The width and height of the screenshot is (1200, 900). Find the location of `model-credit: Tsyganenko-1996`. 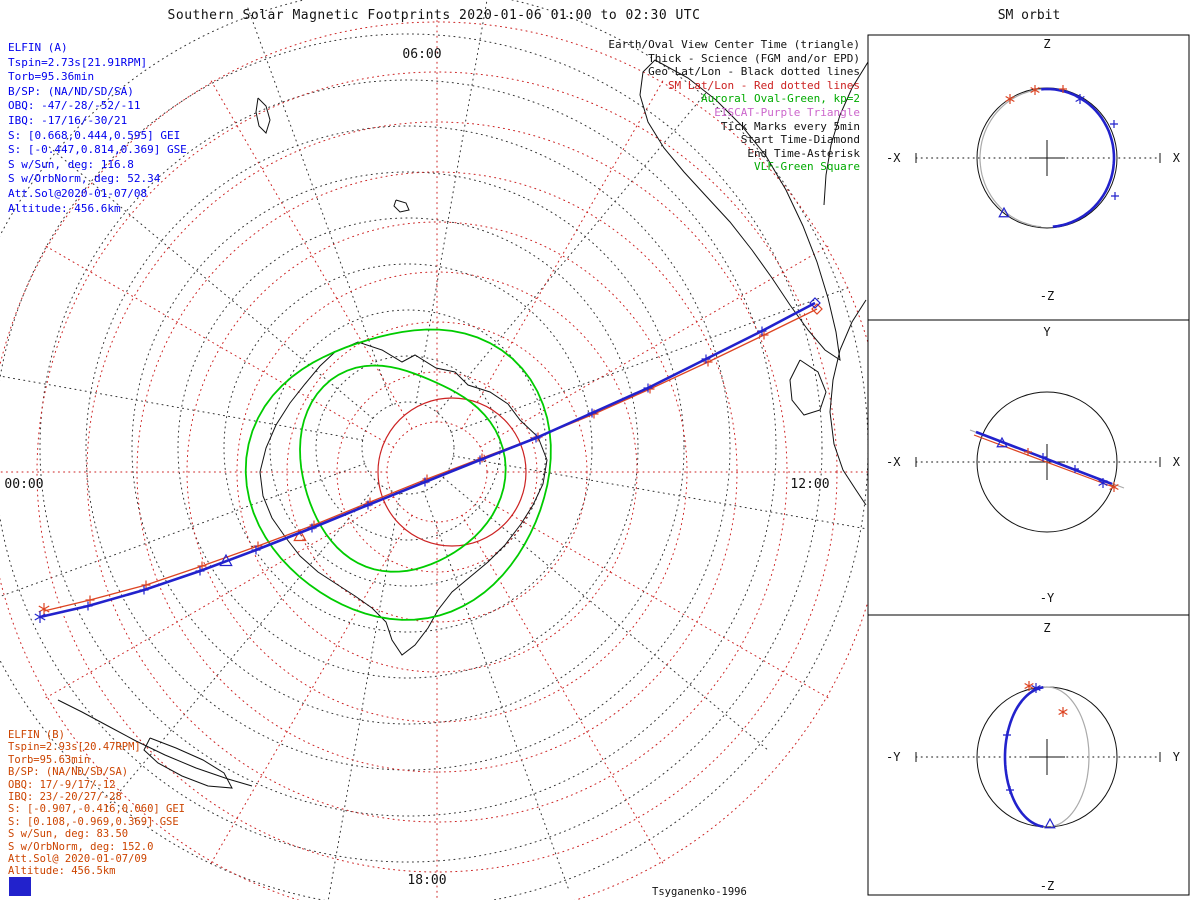

model-credit: Tsyganenko-1996 is located at coordinates (699, 892).